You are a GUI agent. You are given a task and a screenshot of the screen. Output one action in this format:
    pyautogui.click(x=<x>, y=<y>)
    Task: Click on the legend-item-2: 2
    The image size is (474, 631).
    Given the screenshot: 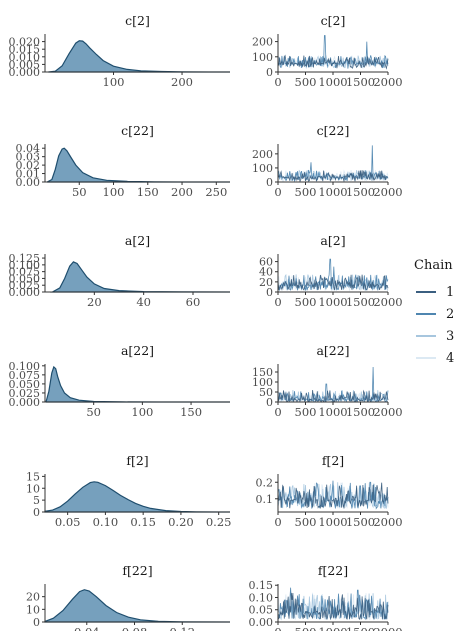 What is the action you would take?
    pyautogui.click(x=441, y=314)
    